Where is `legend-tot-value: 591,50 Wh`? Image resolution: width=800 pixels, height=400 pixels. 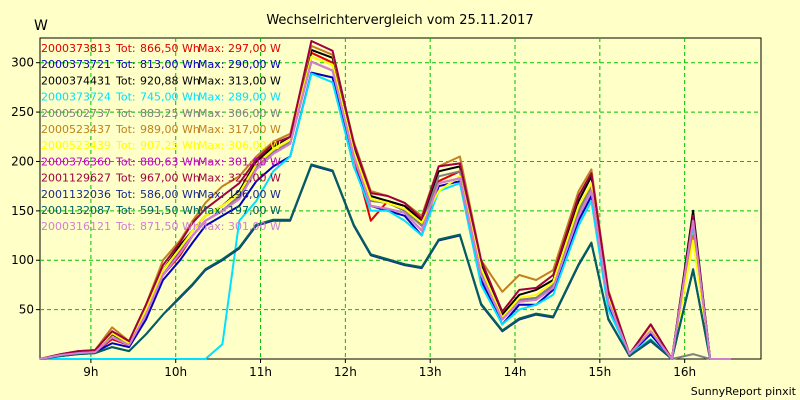
legend-tot-value: 591,50 Wh is located at coordinates (170, 210).